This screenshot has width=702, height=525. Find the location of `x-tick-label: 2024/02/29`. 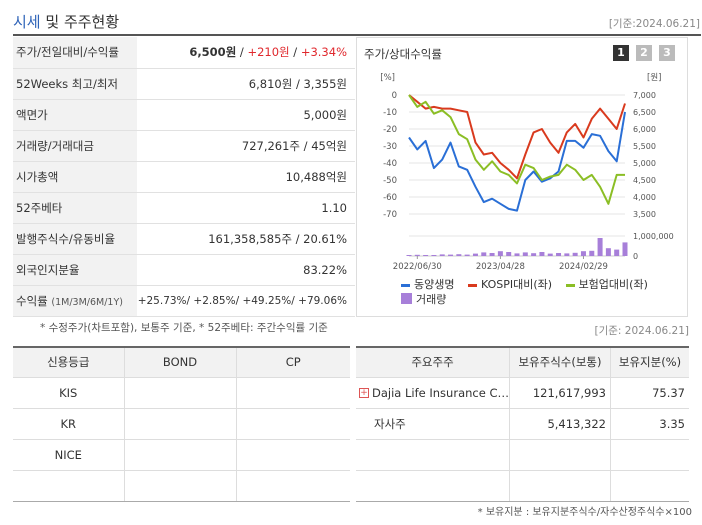

x-tick-label: 2024/02/29 is located at coordinates (583, 267).